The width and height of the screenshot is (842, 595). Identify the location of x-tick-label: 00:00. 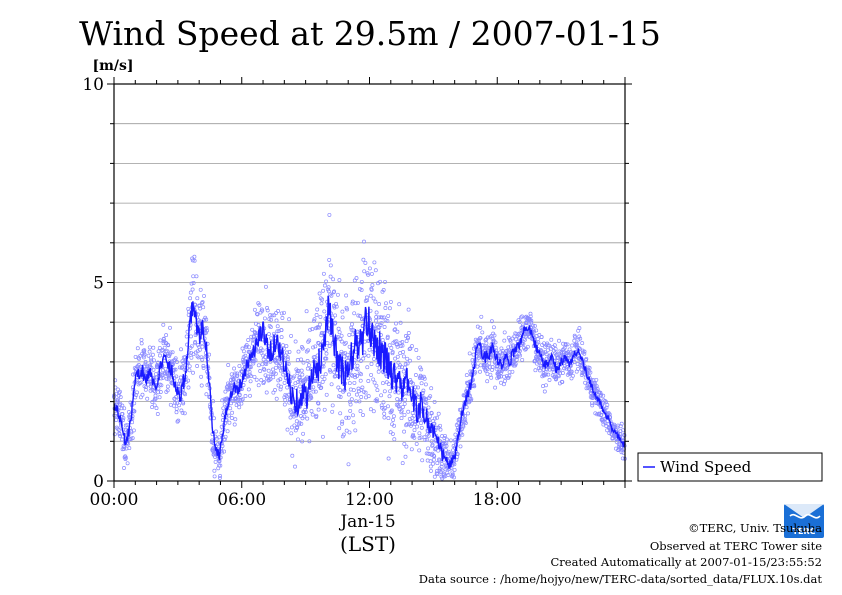
(114, 500).